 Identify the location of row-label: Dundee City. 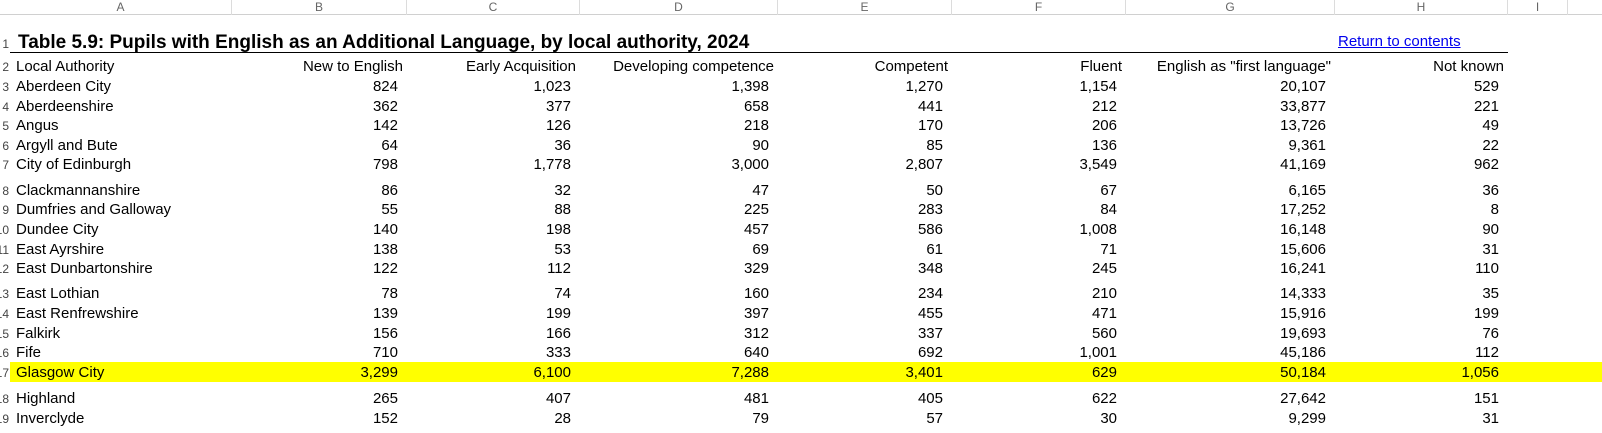
(57, 229).